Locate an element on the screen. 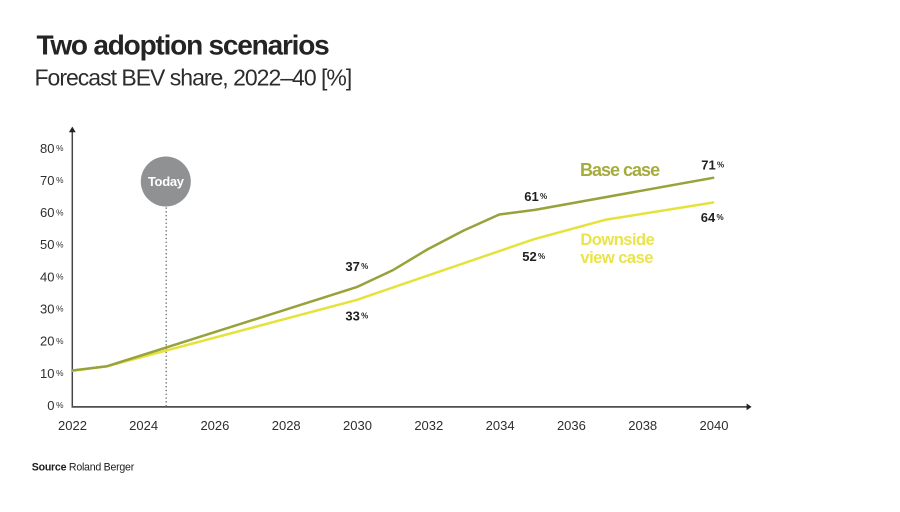  svg-text: 30 is located at coordinates (47, 309).